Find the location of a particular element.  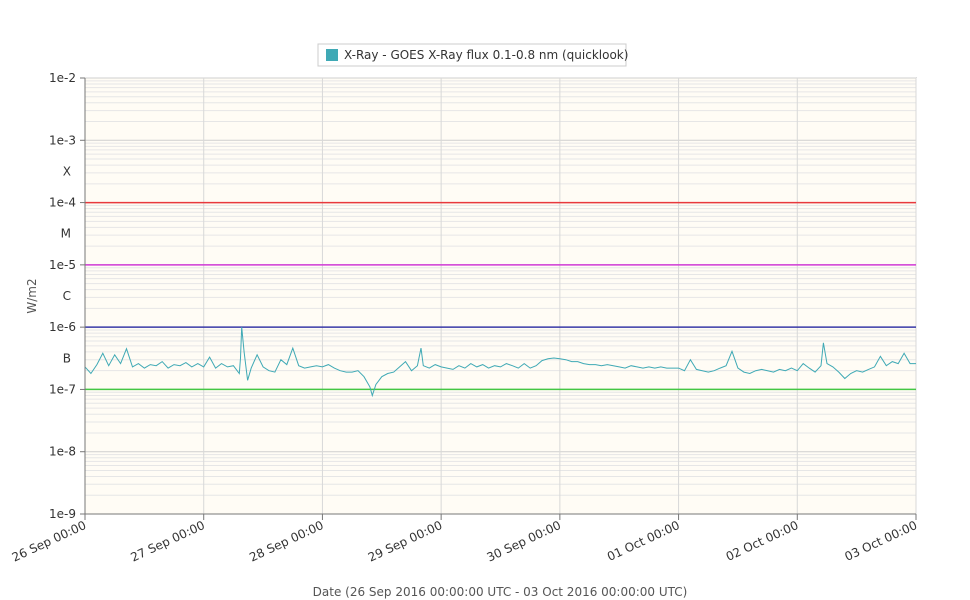

legend-box is located at coordinates (472, 55).